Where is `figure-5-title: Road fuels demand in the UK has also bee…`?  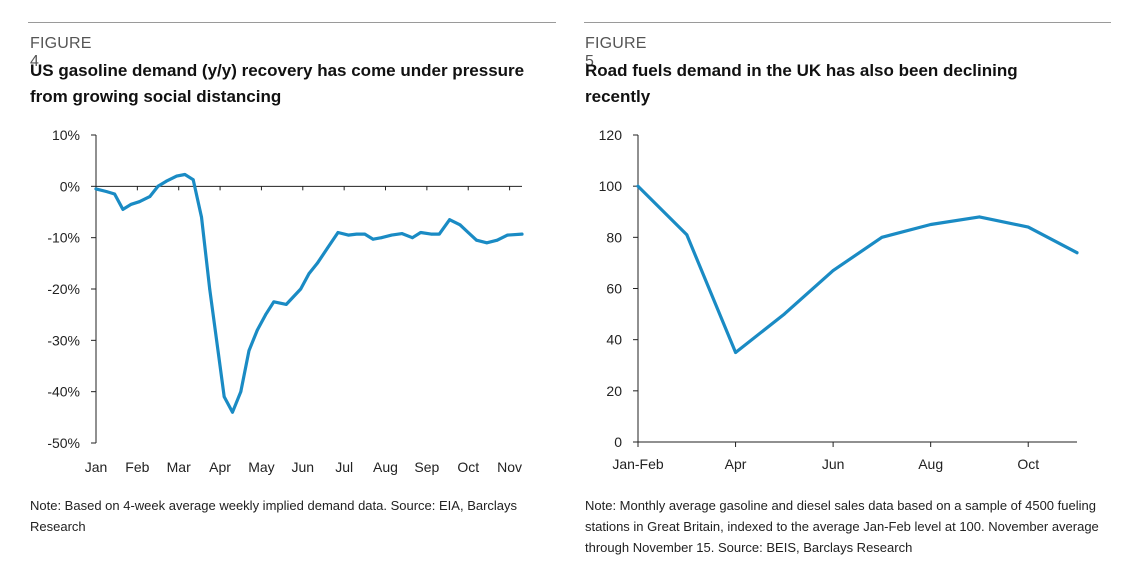
figure-5-title: Road fuels demand in the UK has also bee… is located at coordinates (801, 83).